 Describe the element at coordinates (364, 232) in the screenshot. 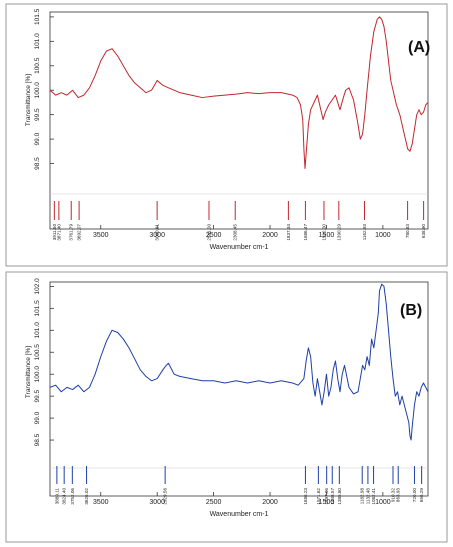

I see `peak-label: 1162.93` at that location.